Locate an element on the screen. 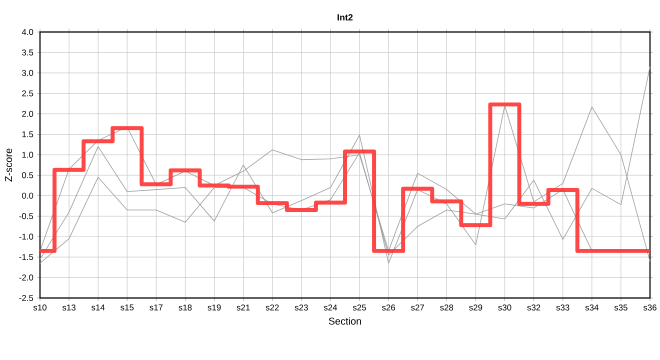 The height and width of the screenshot is (360, 660). y-tick-label: 3.0 is located at coordinates (28, 73).